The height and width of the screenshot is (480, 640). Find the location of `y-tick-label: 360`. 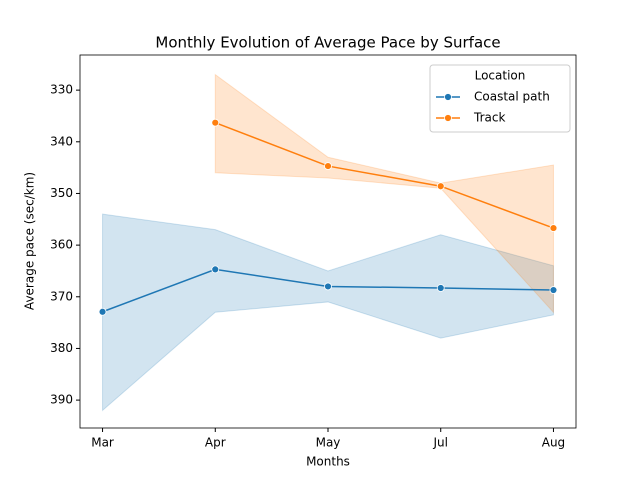

y-tick-label: 360 is located at coordinates (61, 245).